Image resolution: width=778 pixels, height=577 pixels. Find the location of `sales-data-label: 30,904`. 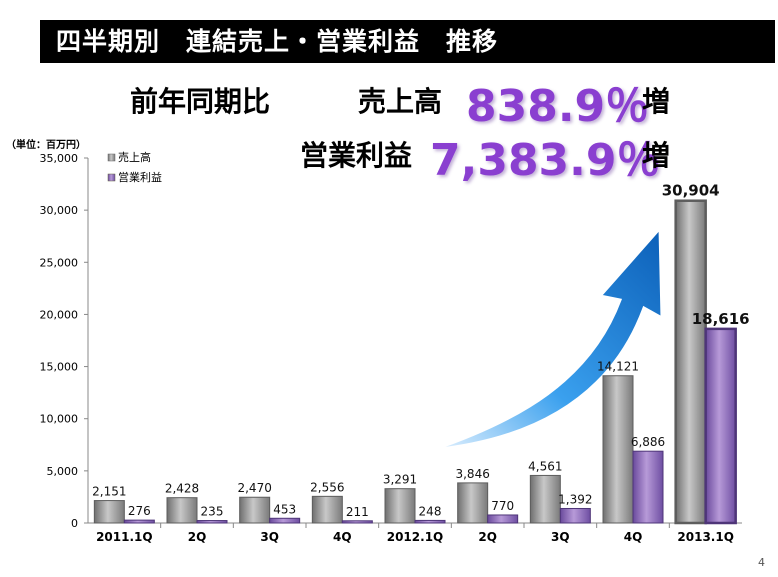

sales-data-label: 30,904 is located at coordinates (691, 191).